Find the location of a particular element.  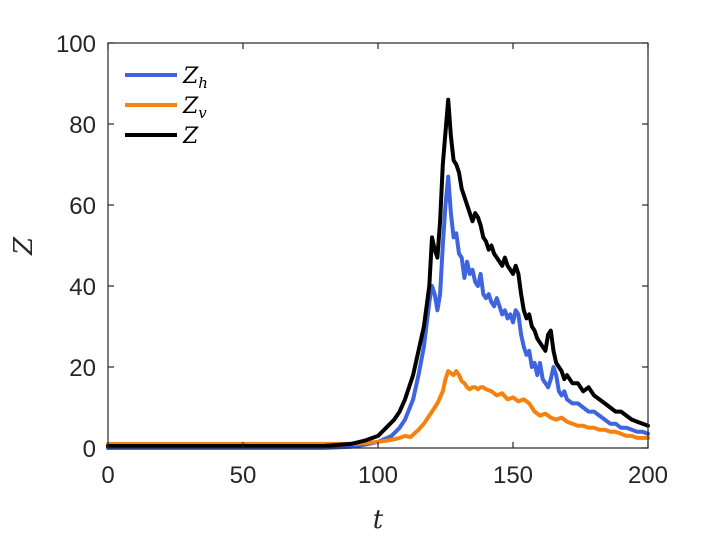

series-line-z-v is located at coordinates (378, 407).